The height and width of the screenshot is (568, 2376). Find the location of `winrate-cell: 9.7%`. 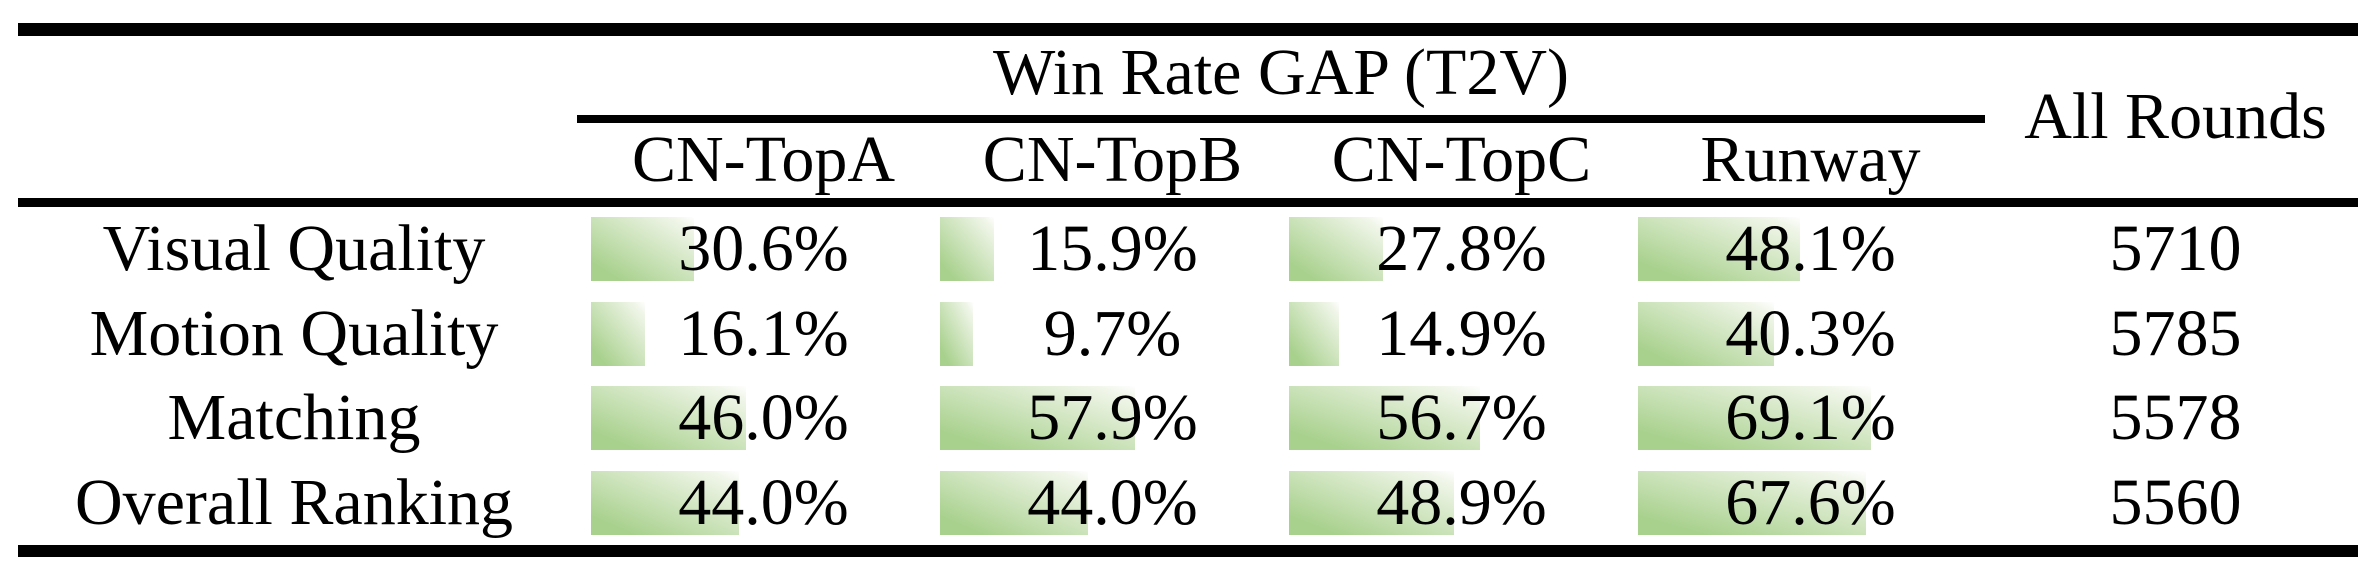

winrate-cell: 9.7% is located at coordinates (1112, 334).